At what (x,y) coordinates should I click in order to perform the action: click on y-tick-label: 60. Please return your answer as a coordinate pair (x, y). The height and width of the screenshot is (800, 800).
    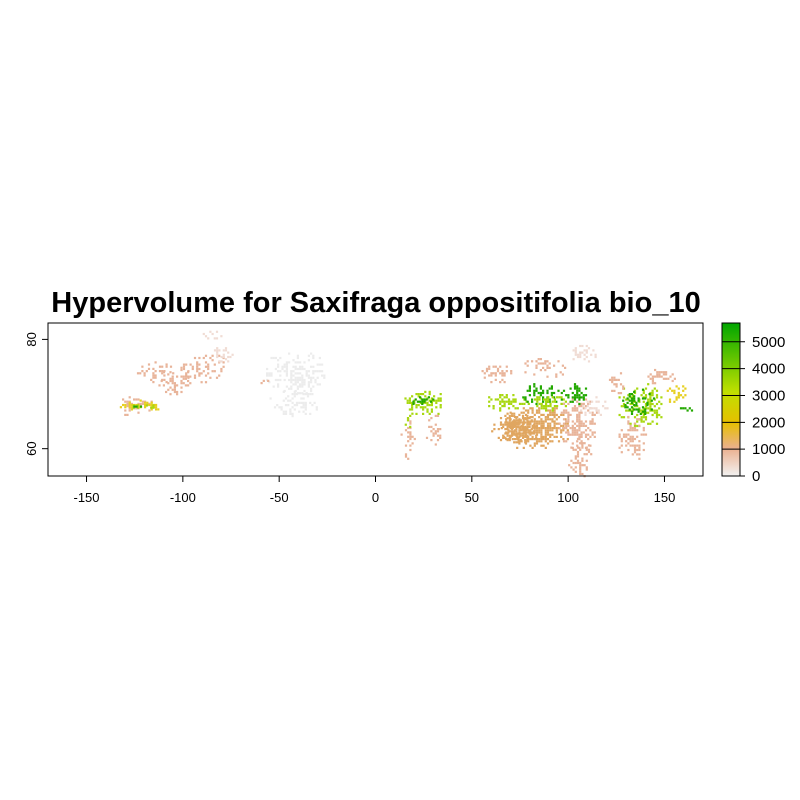
    Looking at the image, I should click on (31, 448).